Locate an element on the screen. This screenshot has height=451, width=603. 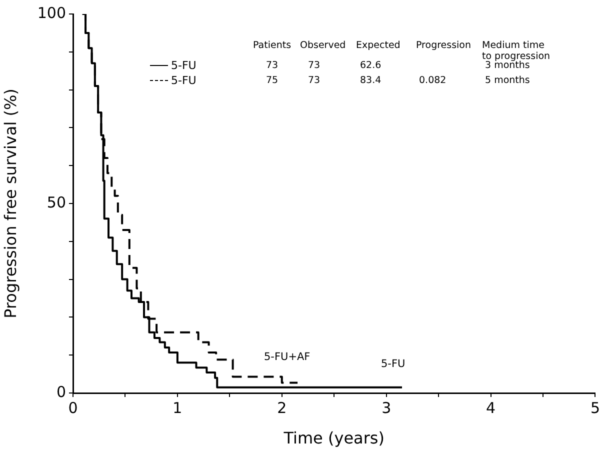
annotation: 5-FU+AF is located at coordinates (287, 357).